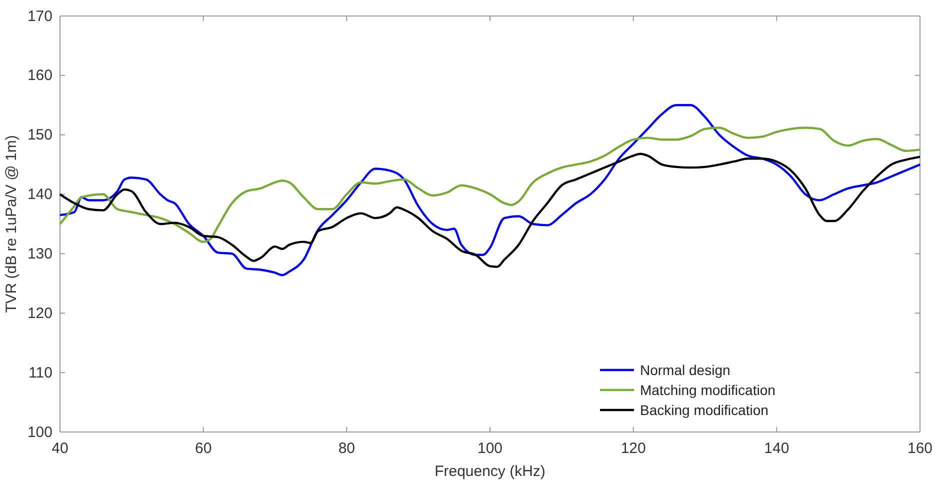 This screenshot has height=486, width=944. Describe the element at coordinates (40, 373) in the screenshot. I see `y-tick-label: 110` at that location.